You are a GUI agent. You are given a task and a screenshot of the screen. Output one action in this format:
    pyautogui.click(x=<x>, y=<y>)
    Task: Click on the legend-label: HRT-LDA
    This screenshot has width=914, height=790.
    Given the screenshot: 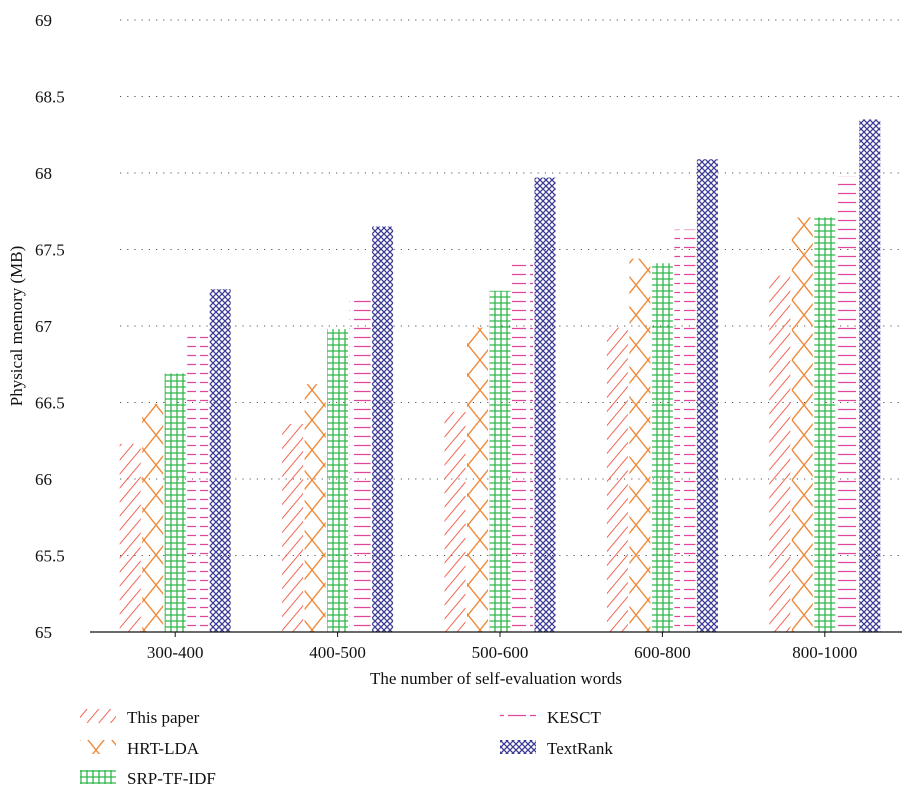 What is the action you would take?
    pyautogui.click(x=163, y=748)
    